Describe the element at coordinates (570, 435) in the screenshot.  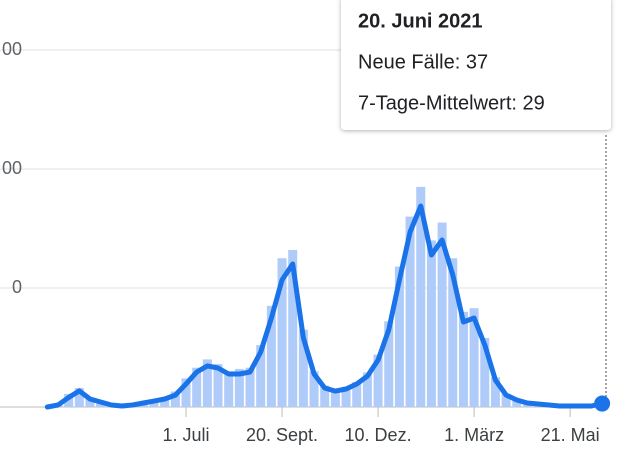
I see `x-tick-label: 21. Mai` at that location.